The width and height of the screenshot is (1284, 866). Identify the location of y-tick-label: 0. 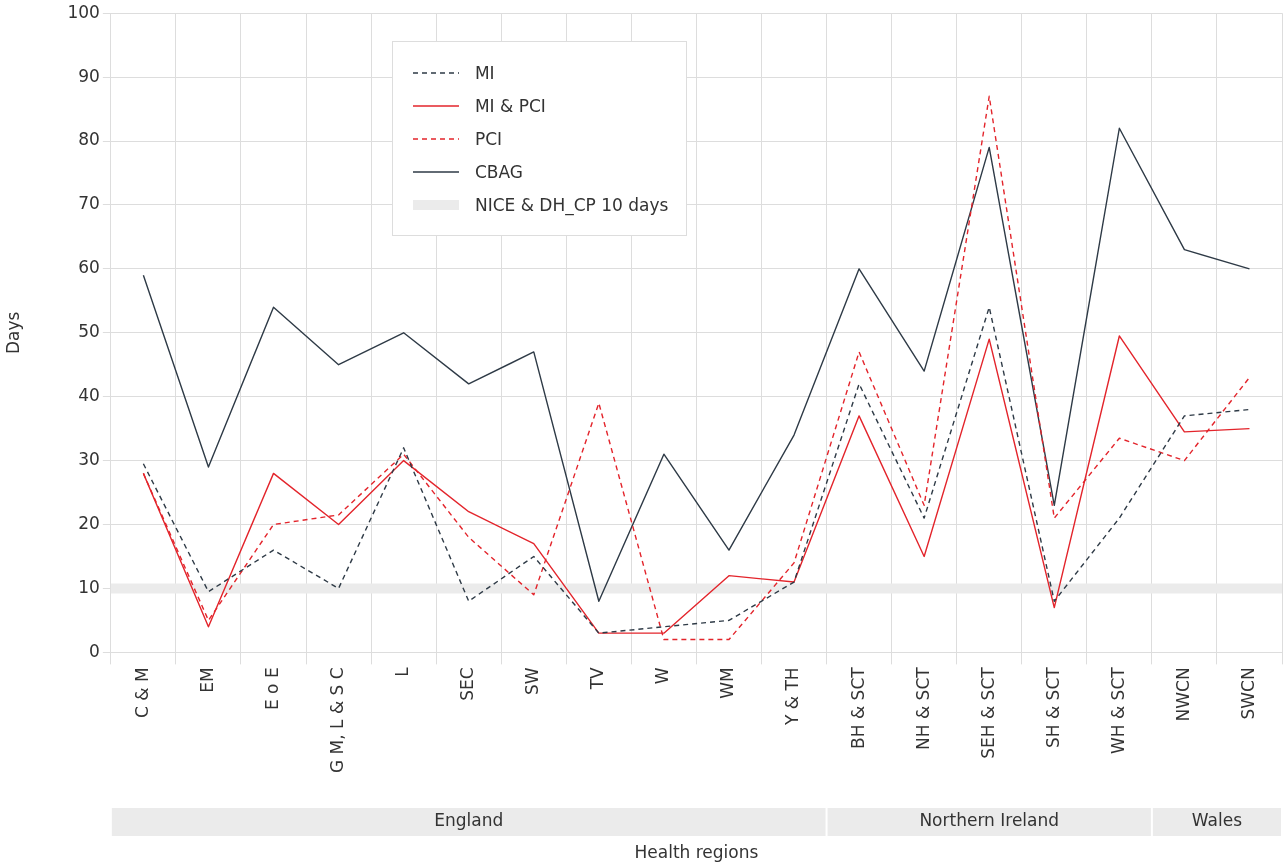
(94, 650).